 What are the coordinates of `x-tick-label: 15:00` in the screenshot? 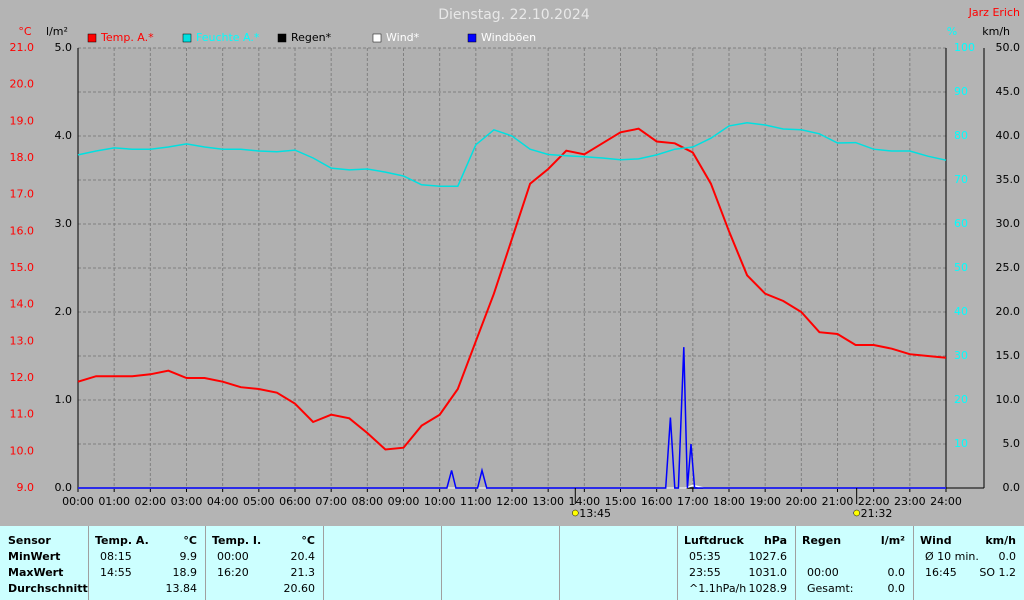 It's located at (621, 501).